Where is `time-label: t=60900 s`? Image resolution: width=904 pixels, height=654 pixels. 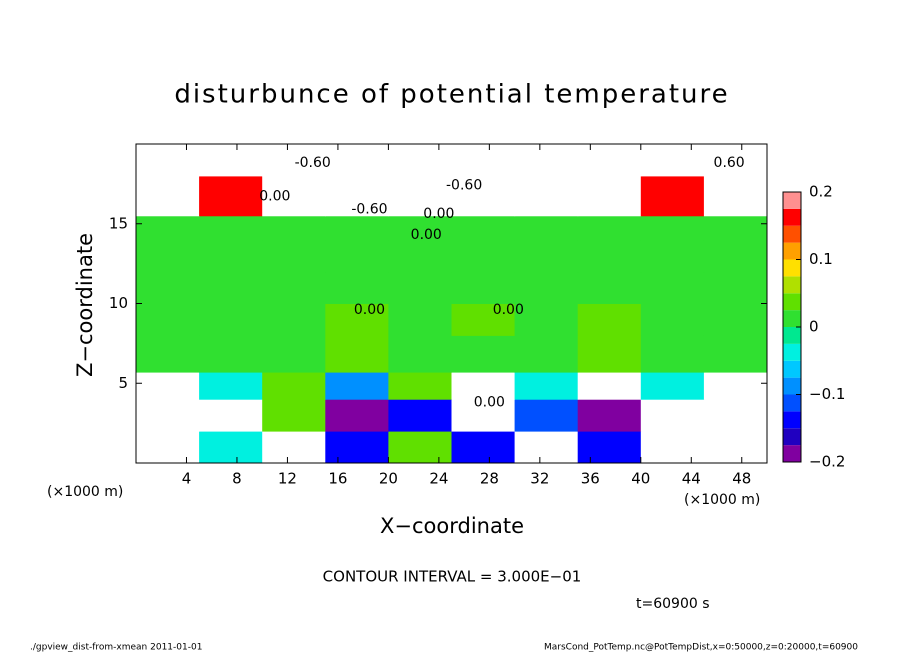 time-label: t=60900 s is located at coordinates (673, 604).